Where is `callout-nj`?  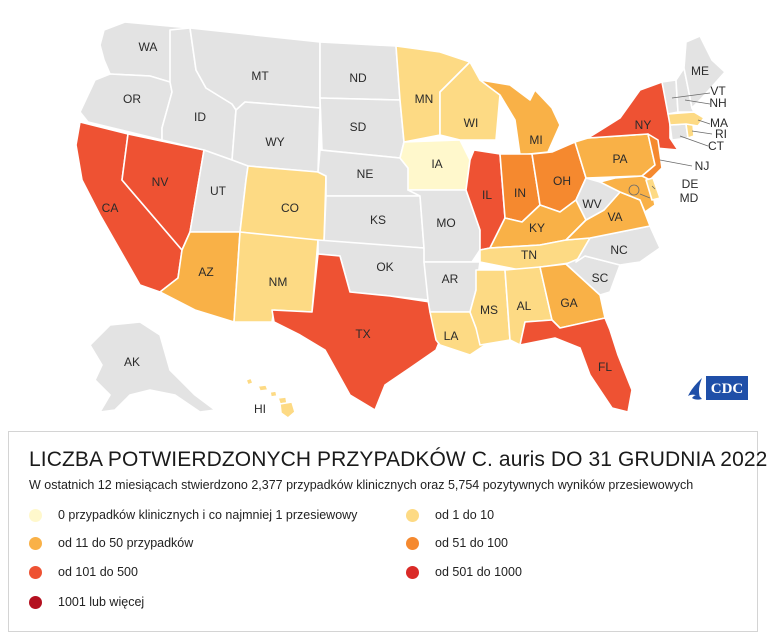 callout-nj is located at coordinates (676, 163).